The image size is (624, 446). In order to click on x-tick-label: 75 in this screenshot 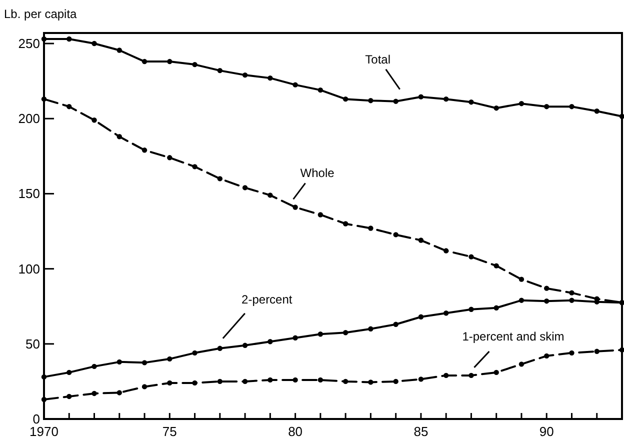, I will do `click(169, 431)`.